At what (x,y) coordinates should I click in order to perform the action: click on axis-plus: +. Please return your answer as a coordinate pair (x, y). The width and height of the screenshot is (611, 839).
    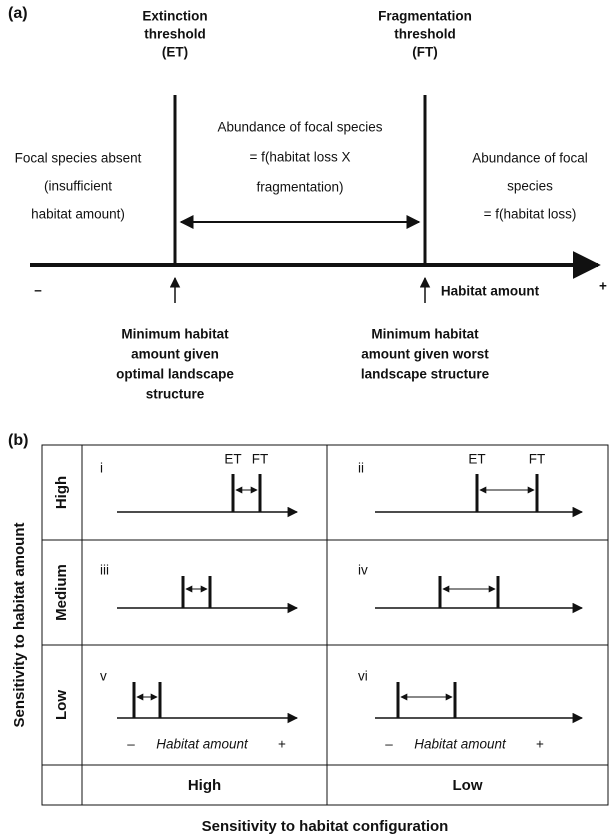
    Looking at the image, I should click on (603, 286).